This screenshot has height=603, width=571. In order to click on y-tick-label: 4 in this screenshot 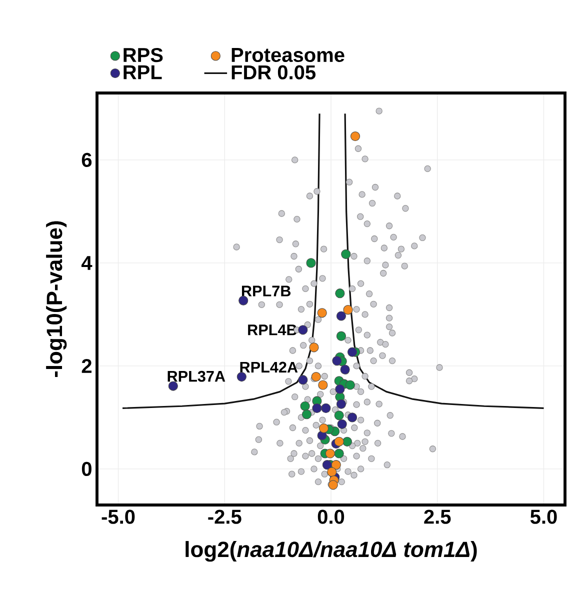, I will do `click(86, 263)`.